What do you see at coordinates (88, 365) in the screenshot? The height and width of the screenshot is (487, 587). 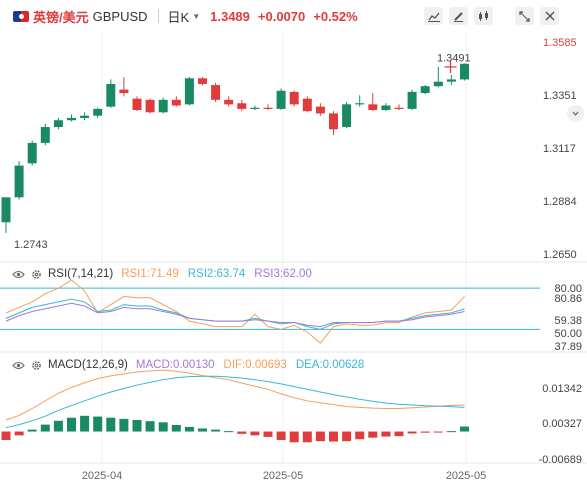 I see `macd-name: MACD(12,26,9)` at bounding box center [88, 365].